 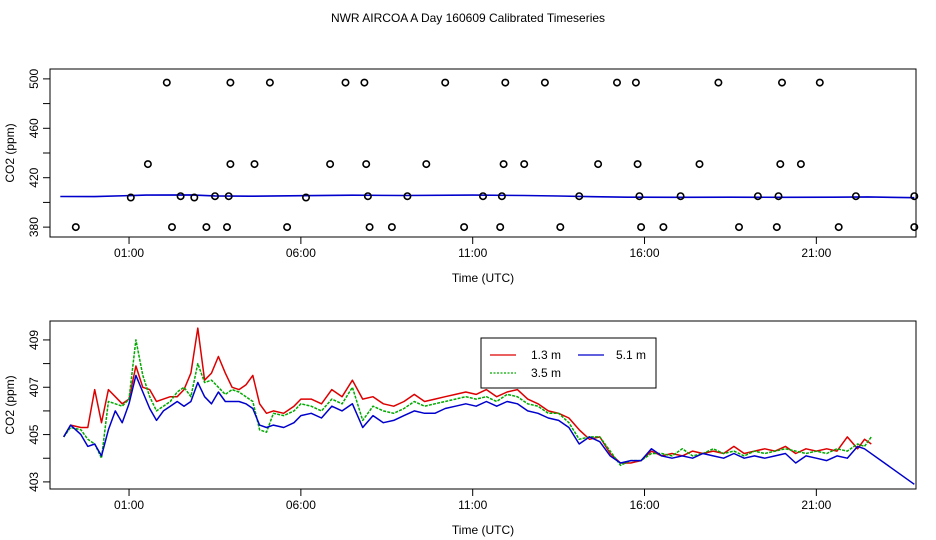 I want to click on top-y-axis-label: CO2 (ppm), so click(x=10, y=152).